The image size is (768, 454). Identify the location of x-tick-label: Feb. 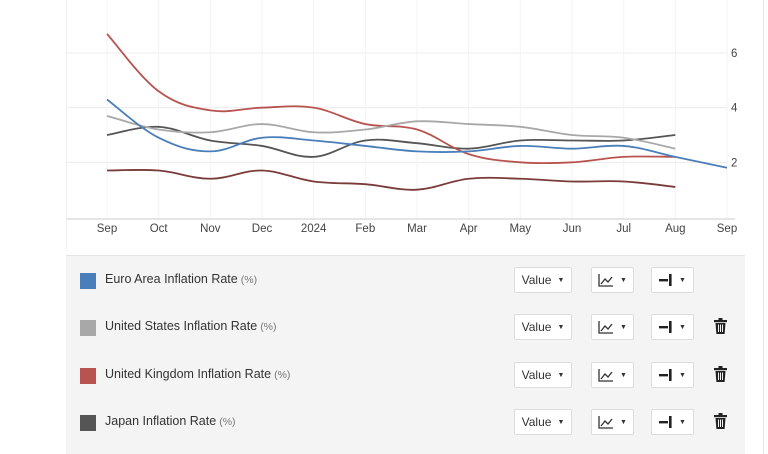
(365, 229).